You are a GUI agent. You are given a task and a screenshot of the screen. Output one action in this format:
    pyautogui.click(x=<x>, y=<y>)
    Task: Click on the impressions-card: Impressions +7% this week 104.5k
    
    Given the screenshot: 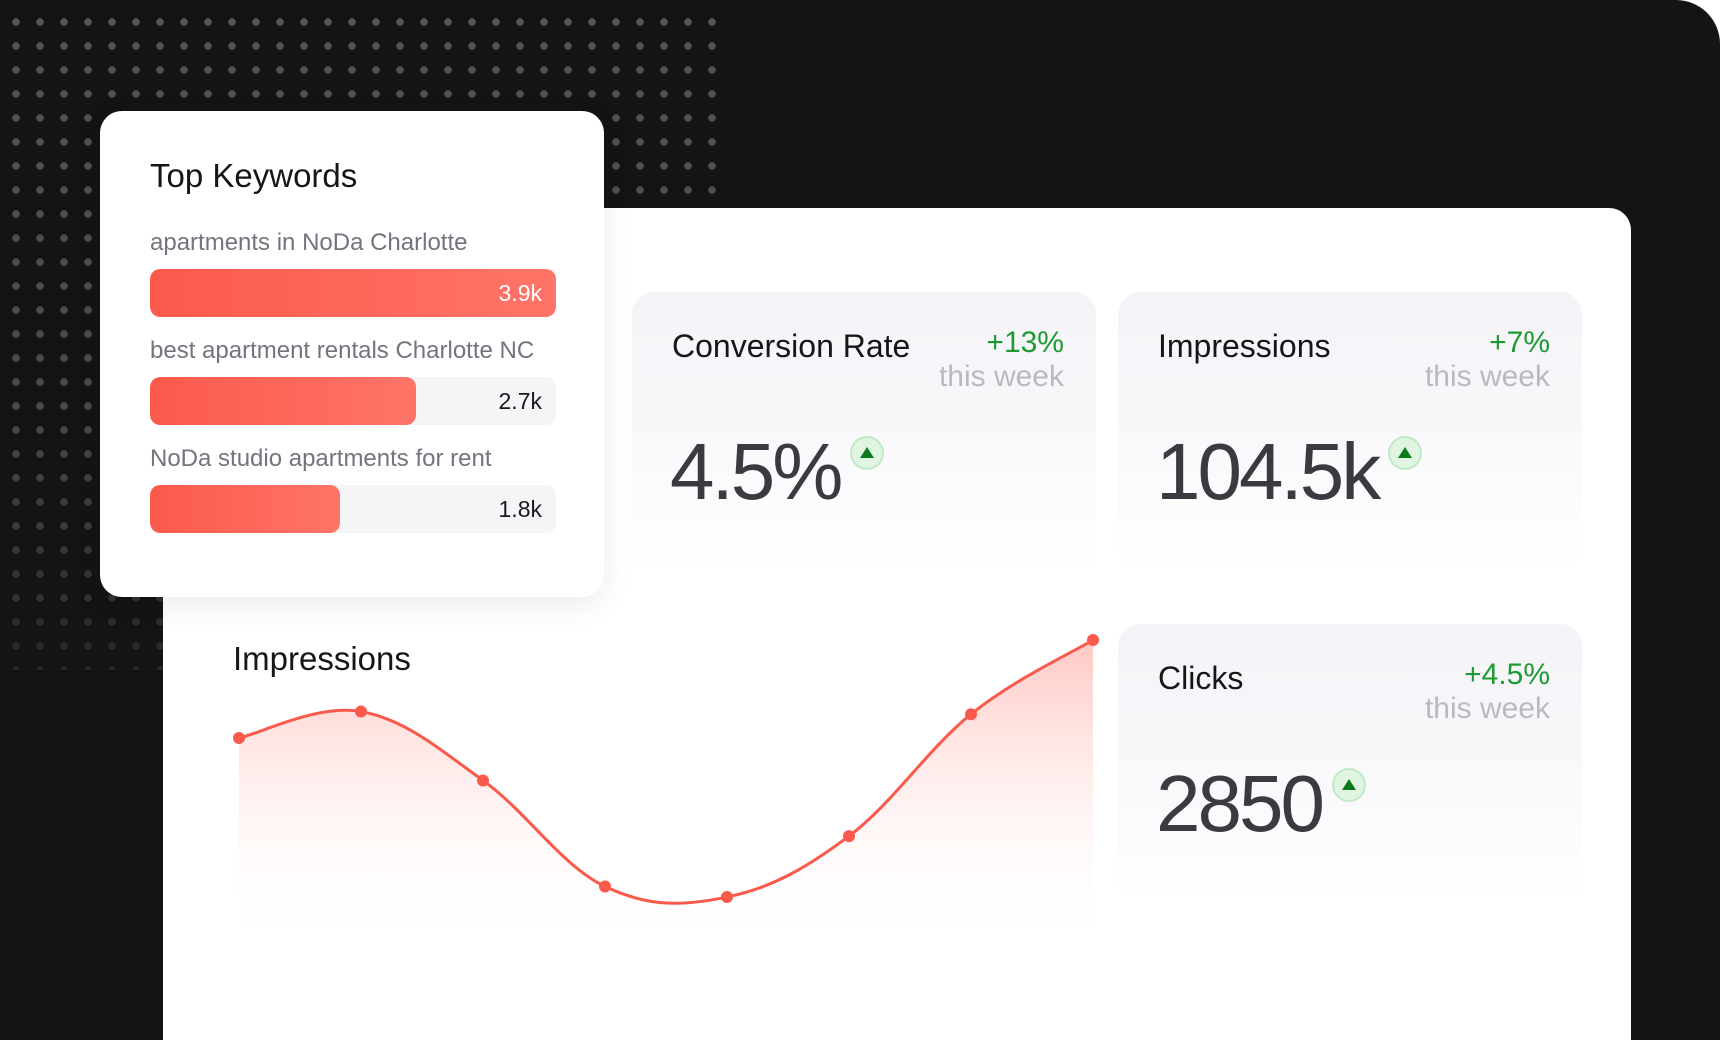 What is the action you would take?
    pyautogui.click(x=1350, y=432)
    